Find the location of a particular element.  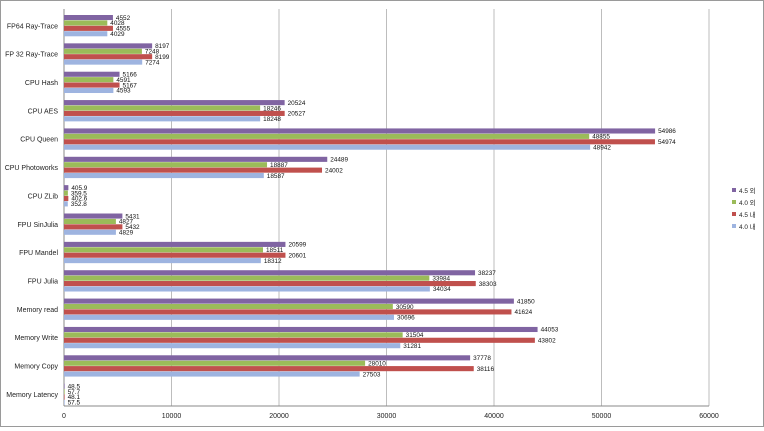

data-label: 20524 is located at coordinates (297, 103).